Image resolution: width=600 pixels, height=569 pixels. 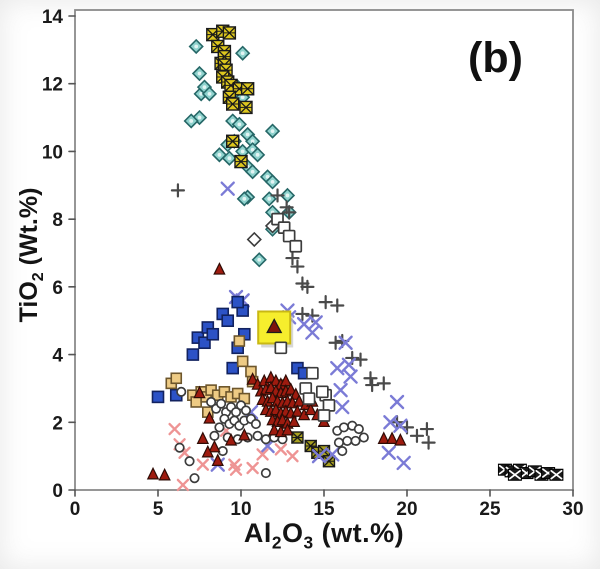 What do you see at coordinates (257, 533) in the screenshot?
I see `x-axis-element: Al` at bounding box center [257, 533].